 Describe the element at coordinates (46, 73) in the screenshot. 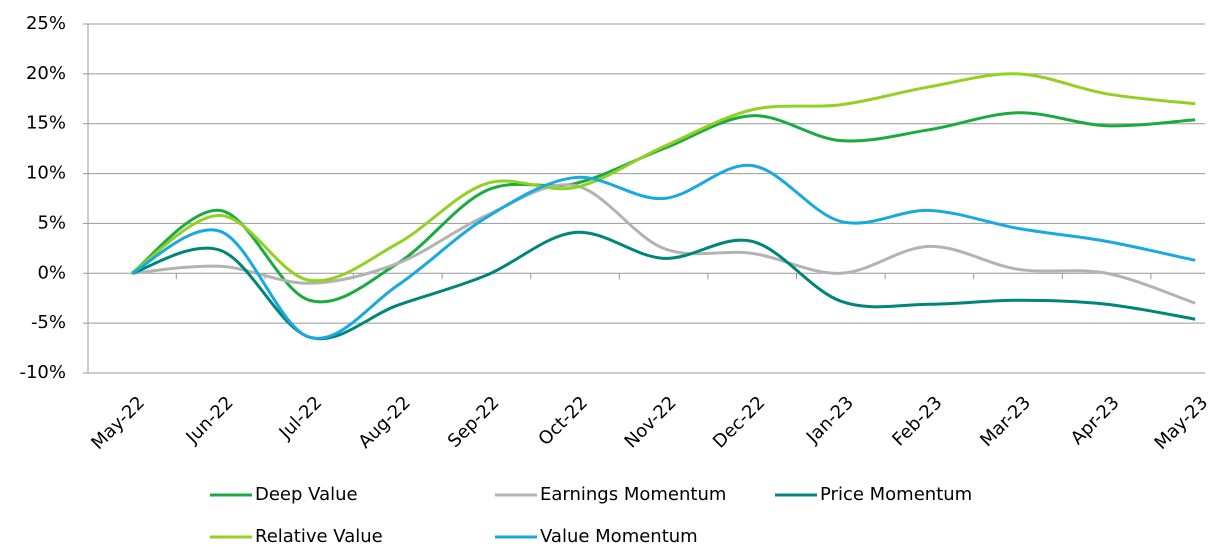

I see `y-tick-label: 20%` at that location.